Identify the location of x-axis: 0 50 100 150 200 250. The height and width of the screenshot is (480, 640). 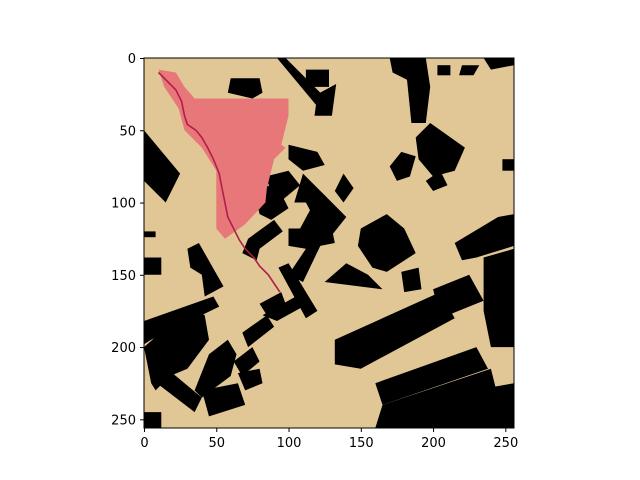
(329, 439).